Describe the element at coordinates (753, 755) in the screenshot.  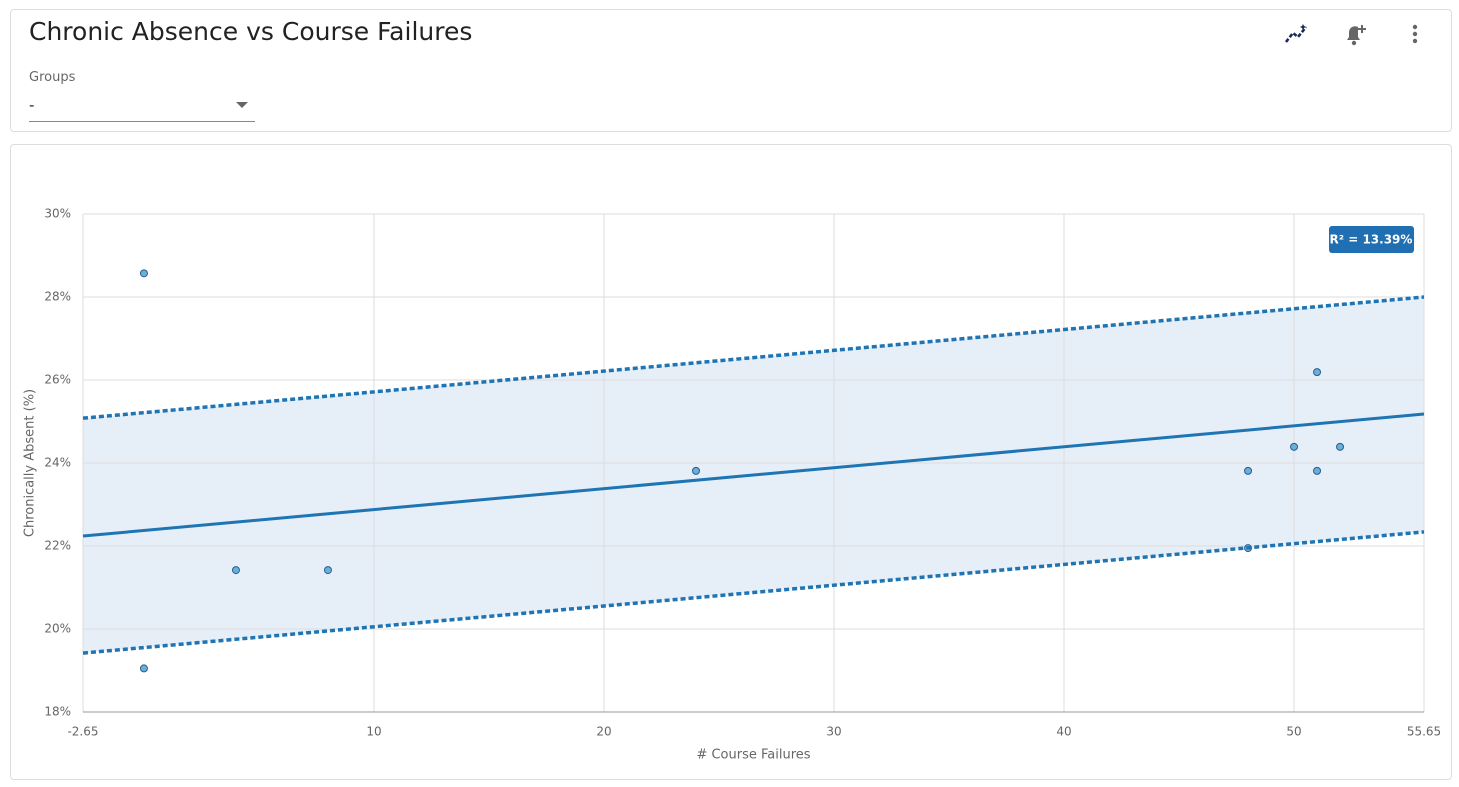
I see `x-axis-label: # Course Failures` at that location.